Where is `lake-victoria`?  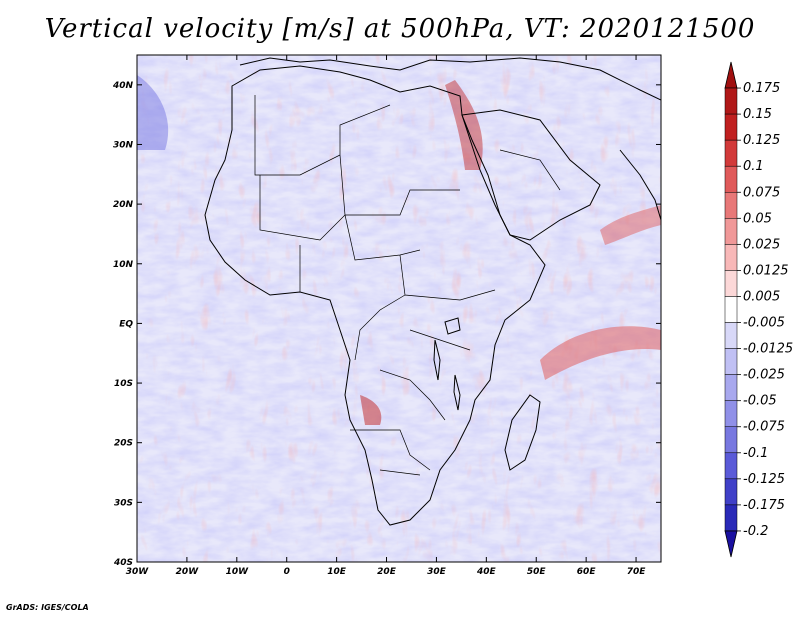
lake-victoria is located at coordinates (452, 326).